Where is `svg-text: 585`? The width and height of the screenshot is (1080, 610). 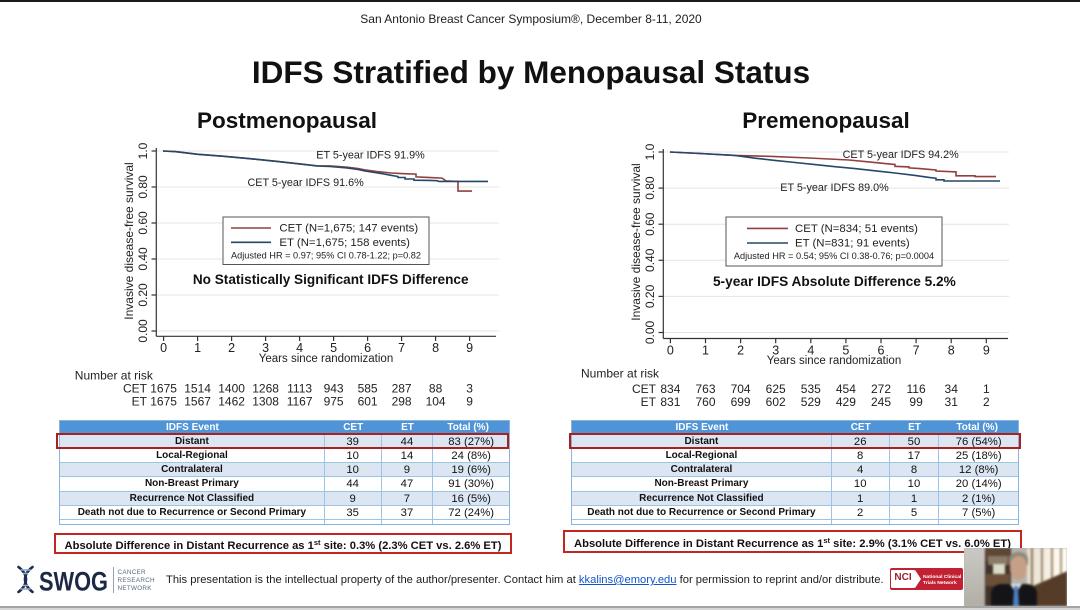
svg-text: 585 is located at coordinates (368, 389).